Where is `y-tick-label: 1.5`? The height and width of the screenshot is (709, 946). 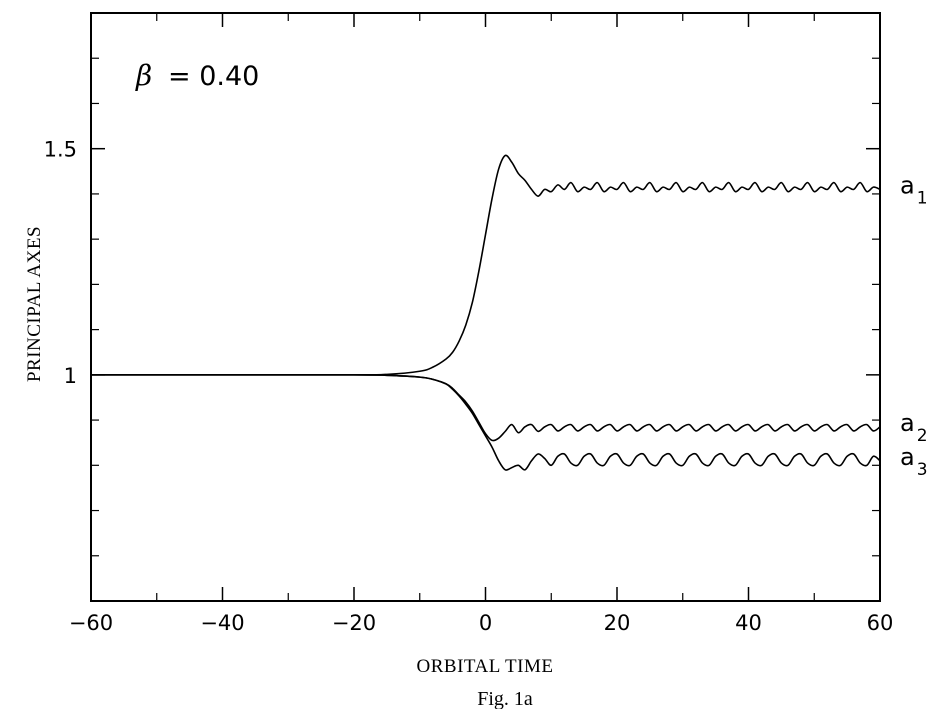 y-tick-label: 1.5 is located at coordinates (60, 150).